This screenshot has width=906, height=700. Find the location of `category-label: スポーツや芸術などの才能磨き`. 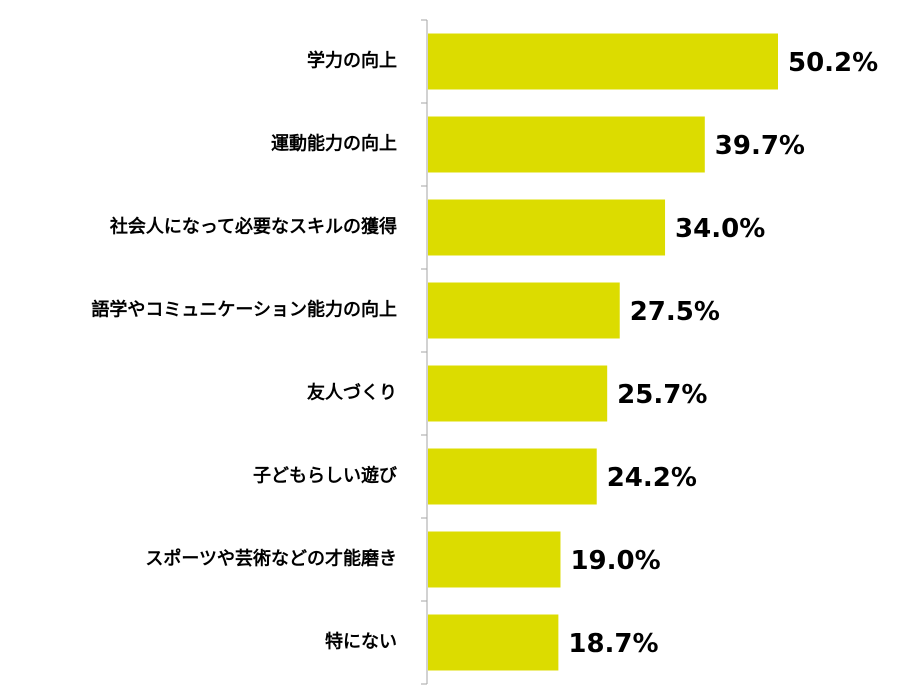

category-label: スポーツや芸術などの才能磨き is located at coordinates (271, 559).